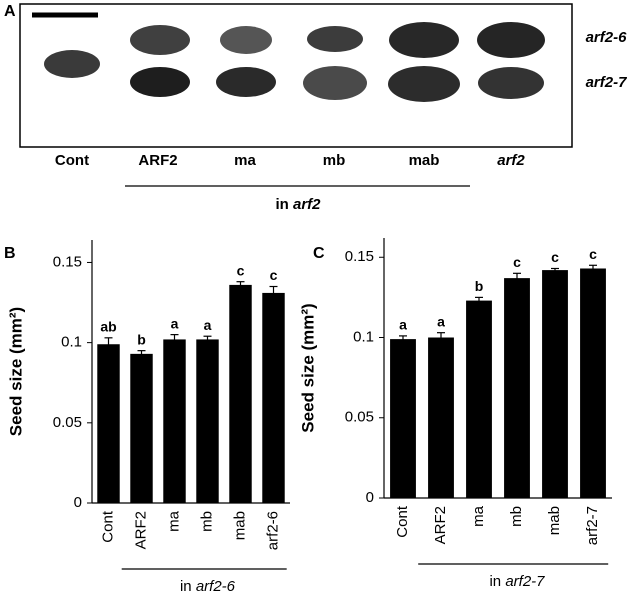 The height and width of the screenshot is (610, 636). I want to click on row-label: arf2-7, so click(607, 82).